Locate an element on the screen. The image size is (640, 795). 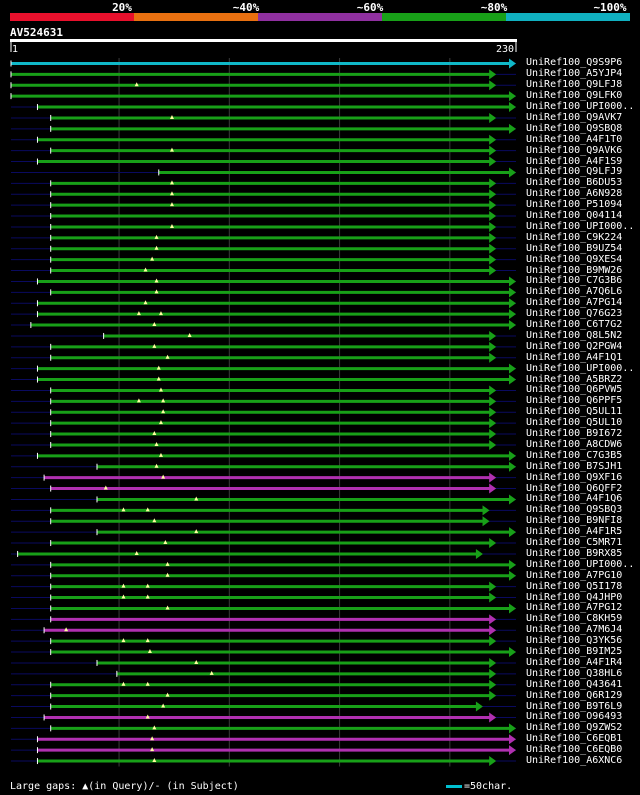
hit-label-51: UniRef100_A7PG12 is located at coordinates (574, 608).